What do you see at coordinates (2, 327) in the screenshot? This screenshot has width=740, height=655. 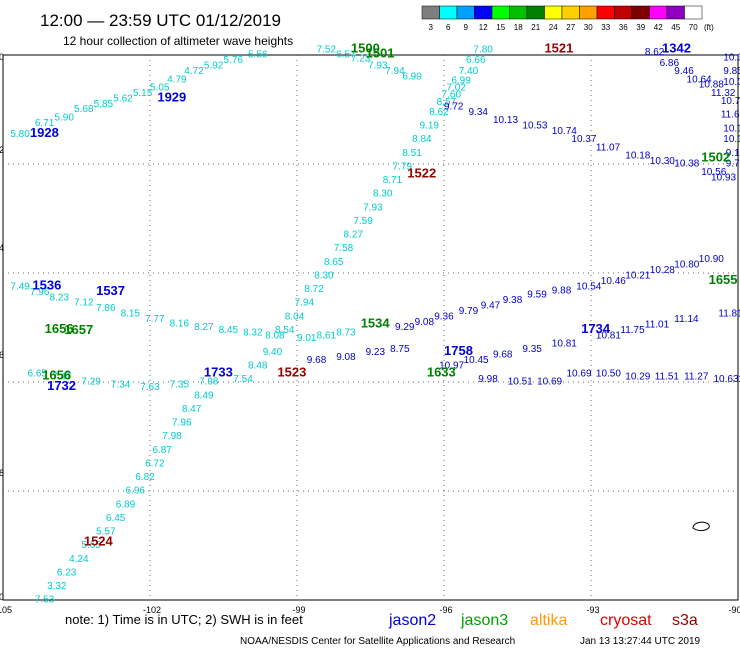 I see `latitude-tick-labels: -60 -62 -64 -66 -68 -70` at bounding box center [2, 327].